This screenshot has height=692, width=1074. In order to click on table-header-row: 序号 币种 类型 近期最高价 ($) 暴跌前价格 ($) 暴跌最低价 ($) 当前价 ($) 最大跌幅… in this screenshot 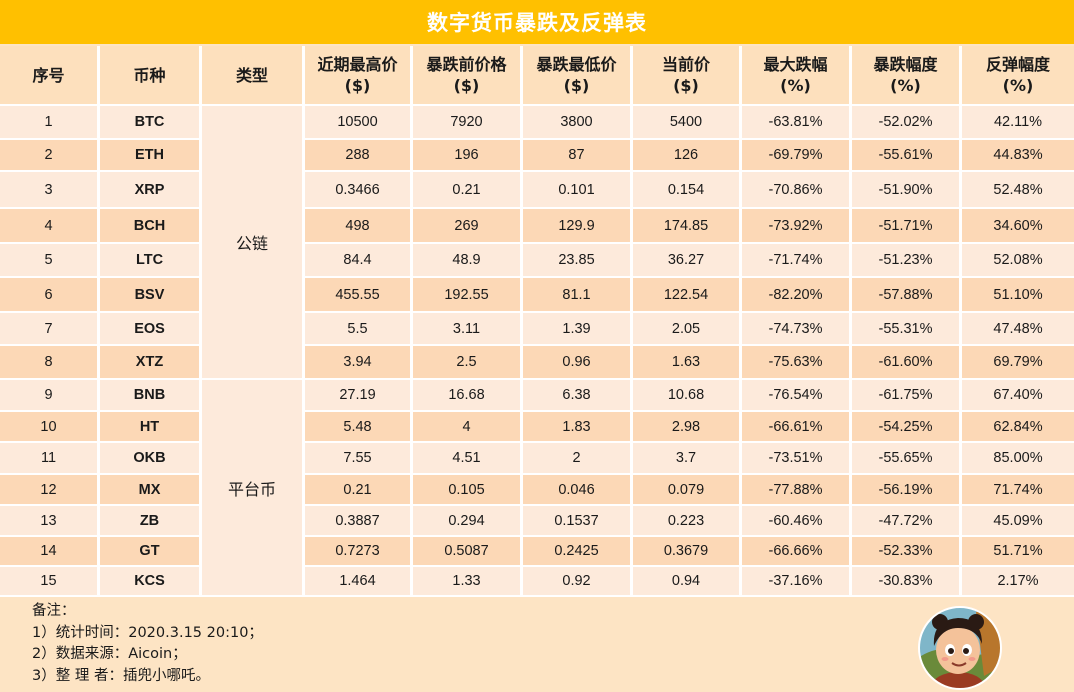, I will do `click(537, 76)`.